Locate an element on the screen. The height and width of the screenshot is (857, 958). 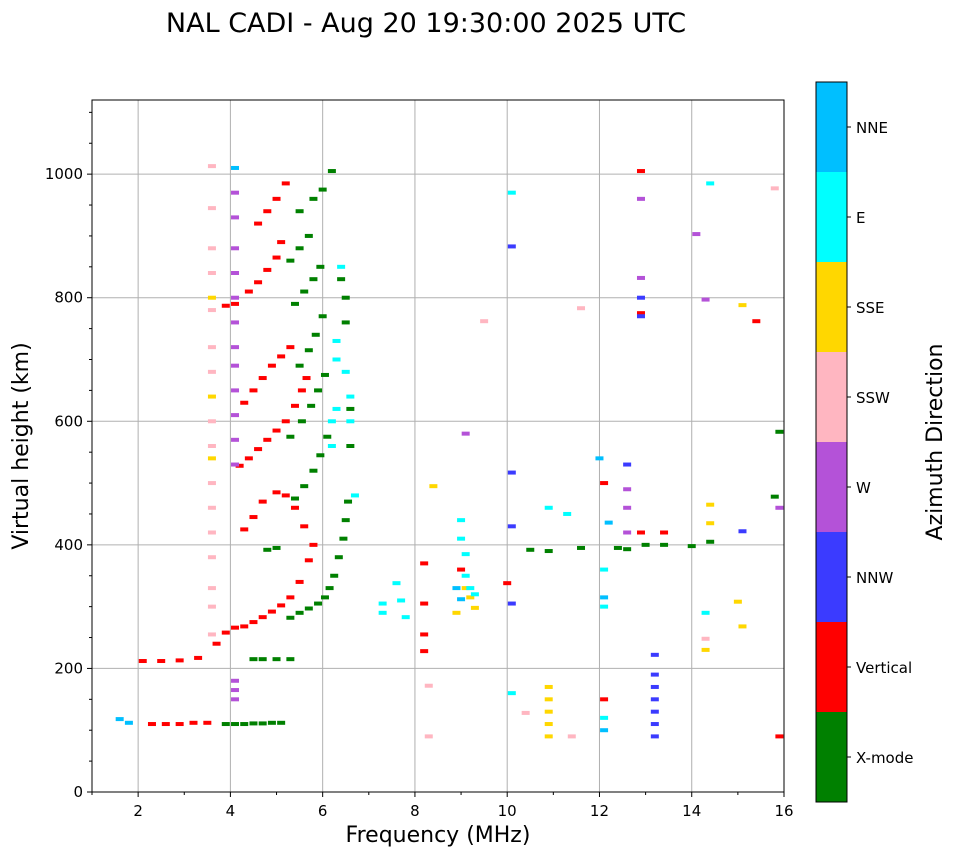
colorbar-tick-label: SSE is located at coordinates (870, 308).